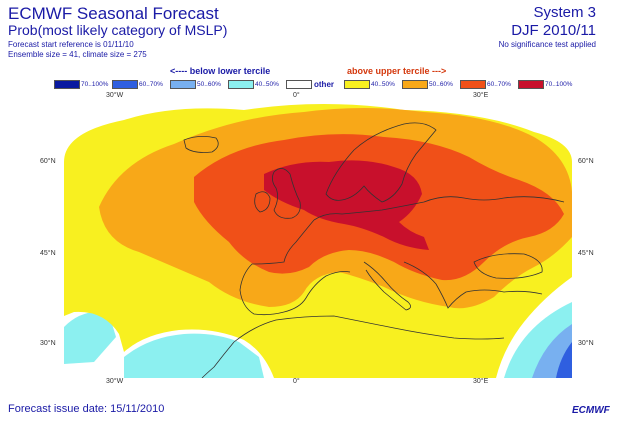 This screenshot has height=425, width=640. Describe the element at coordinates (564, 360) in the screenshot. I see `band-blue-east` at that location.